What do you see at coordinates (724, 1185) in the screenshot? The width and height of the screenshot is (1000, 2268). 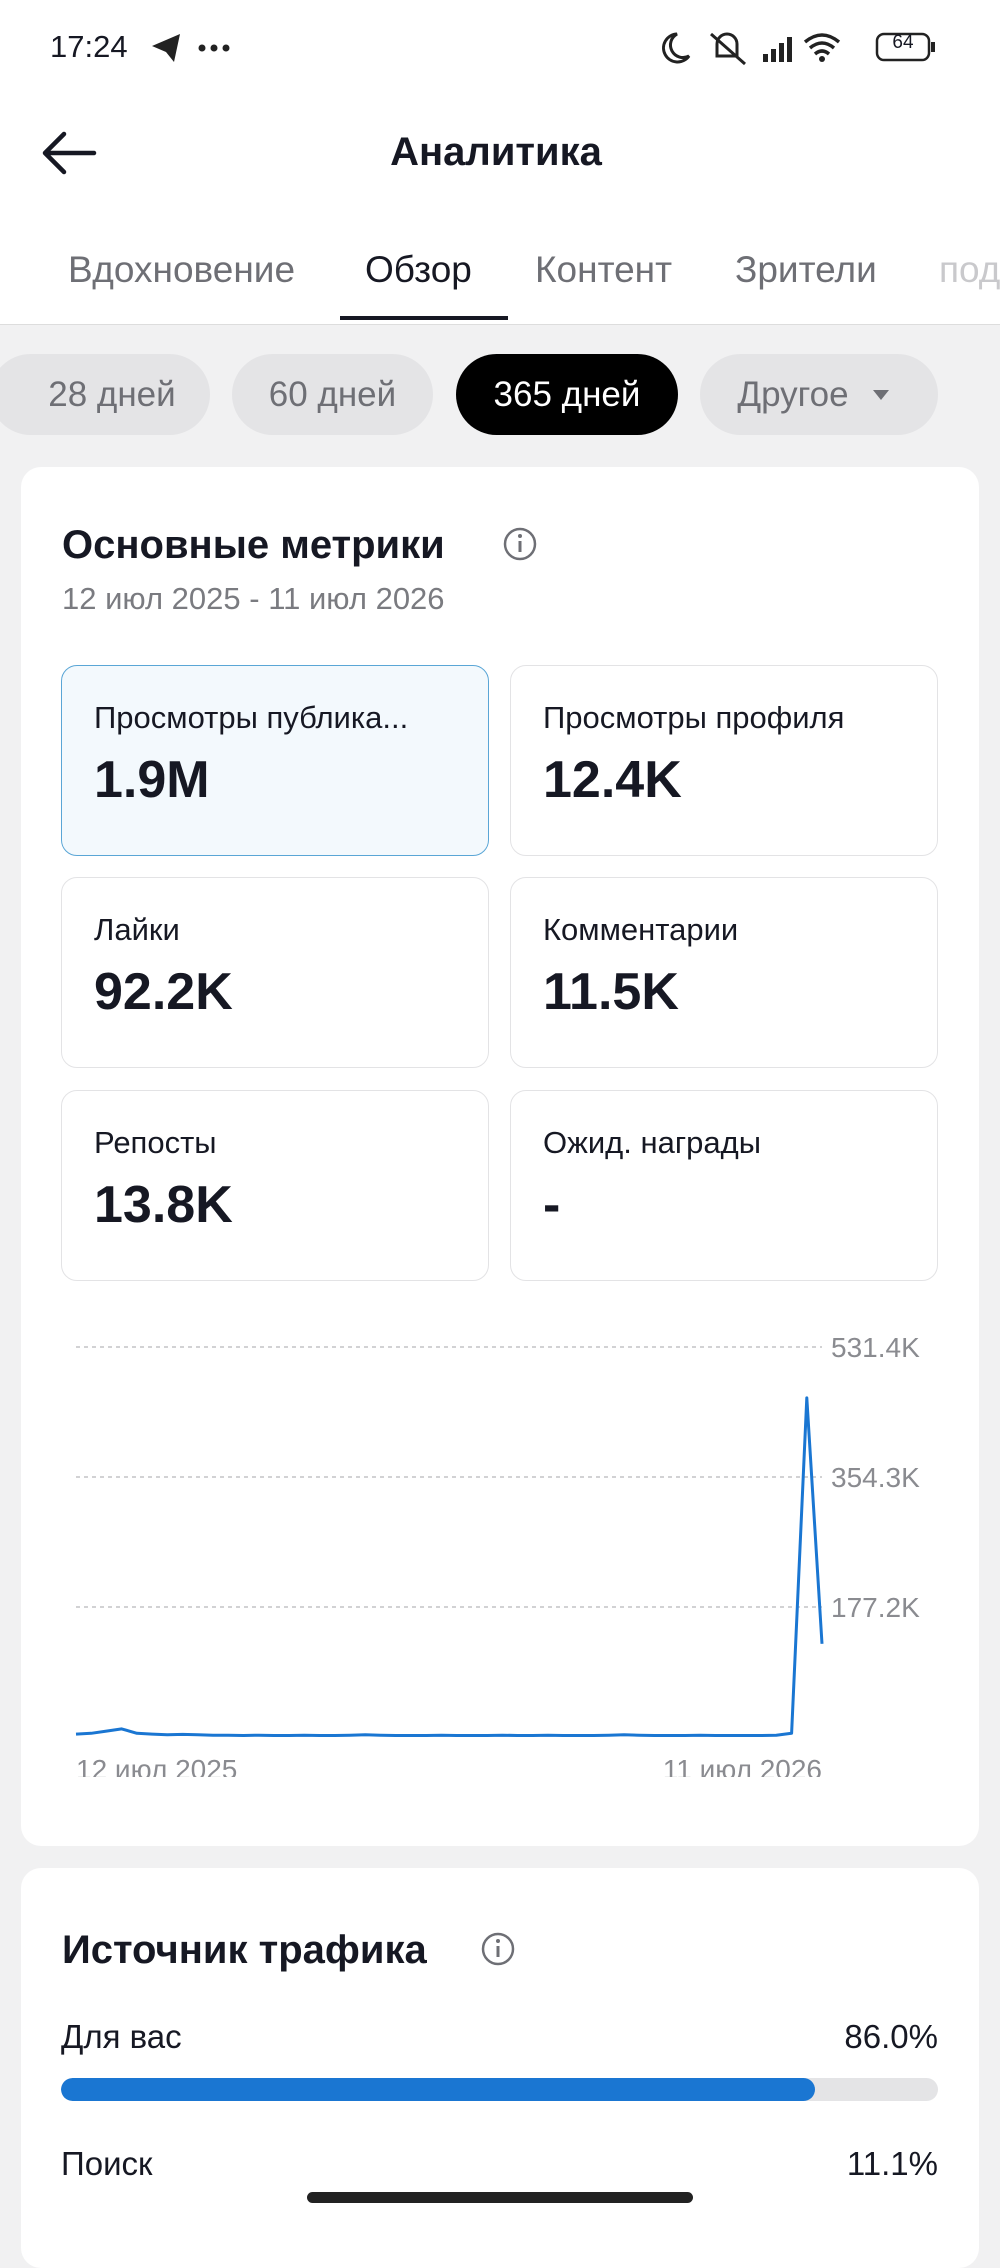 I see `metric-tile: Ожид. награды -` at bounding box center [724, 1185].